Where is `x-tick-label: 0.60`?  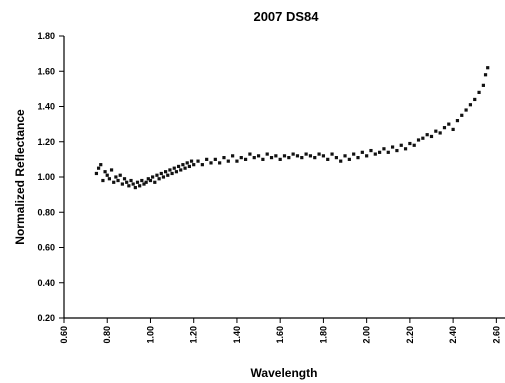 x-tick-label: 0.60 is located at coordinates (64, 335).